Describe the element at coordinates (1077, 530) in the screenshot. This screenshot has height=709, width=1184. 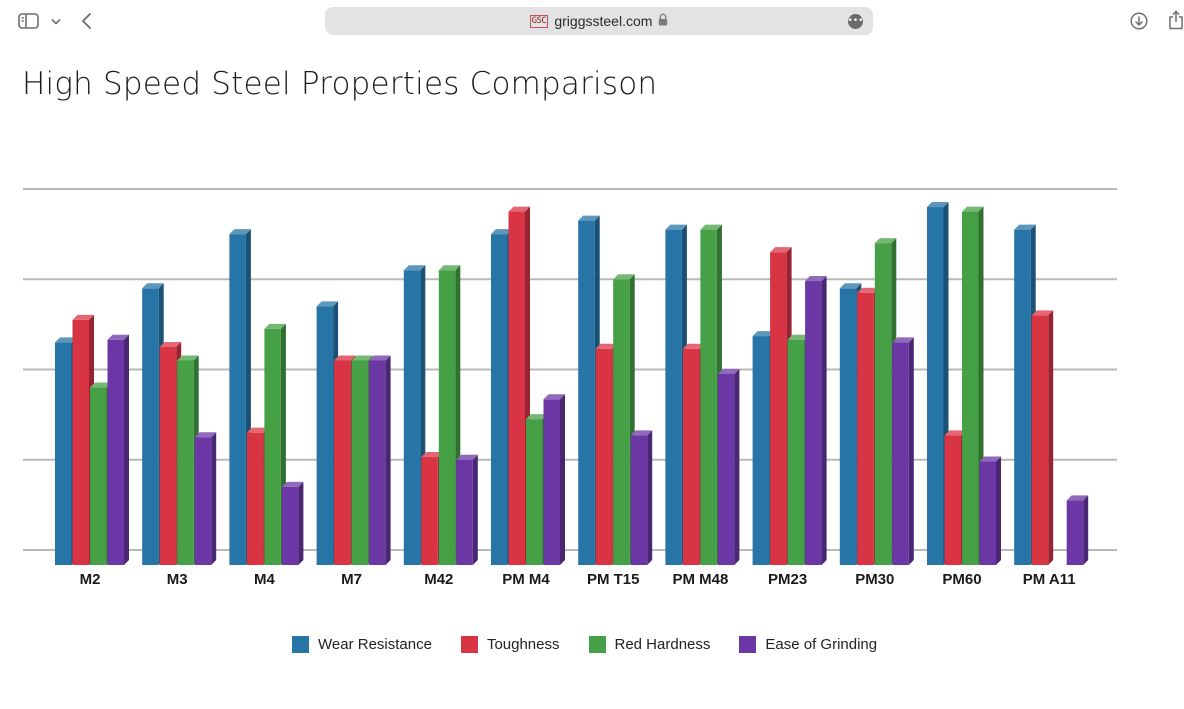
I see `bar-ease-of-grinding-pm-a11` at that location.